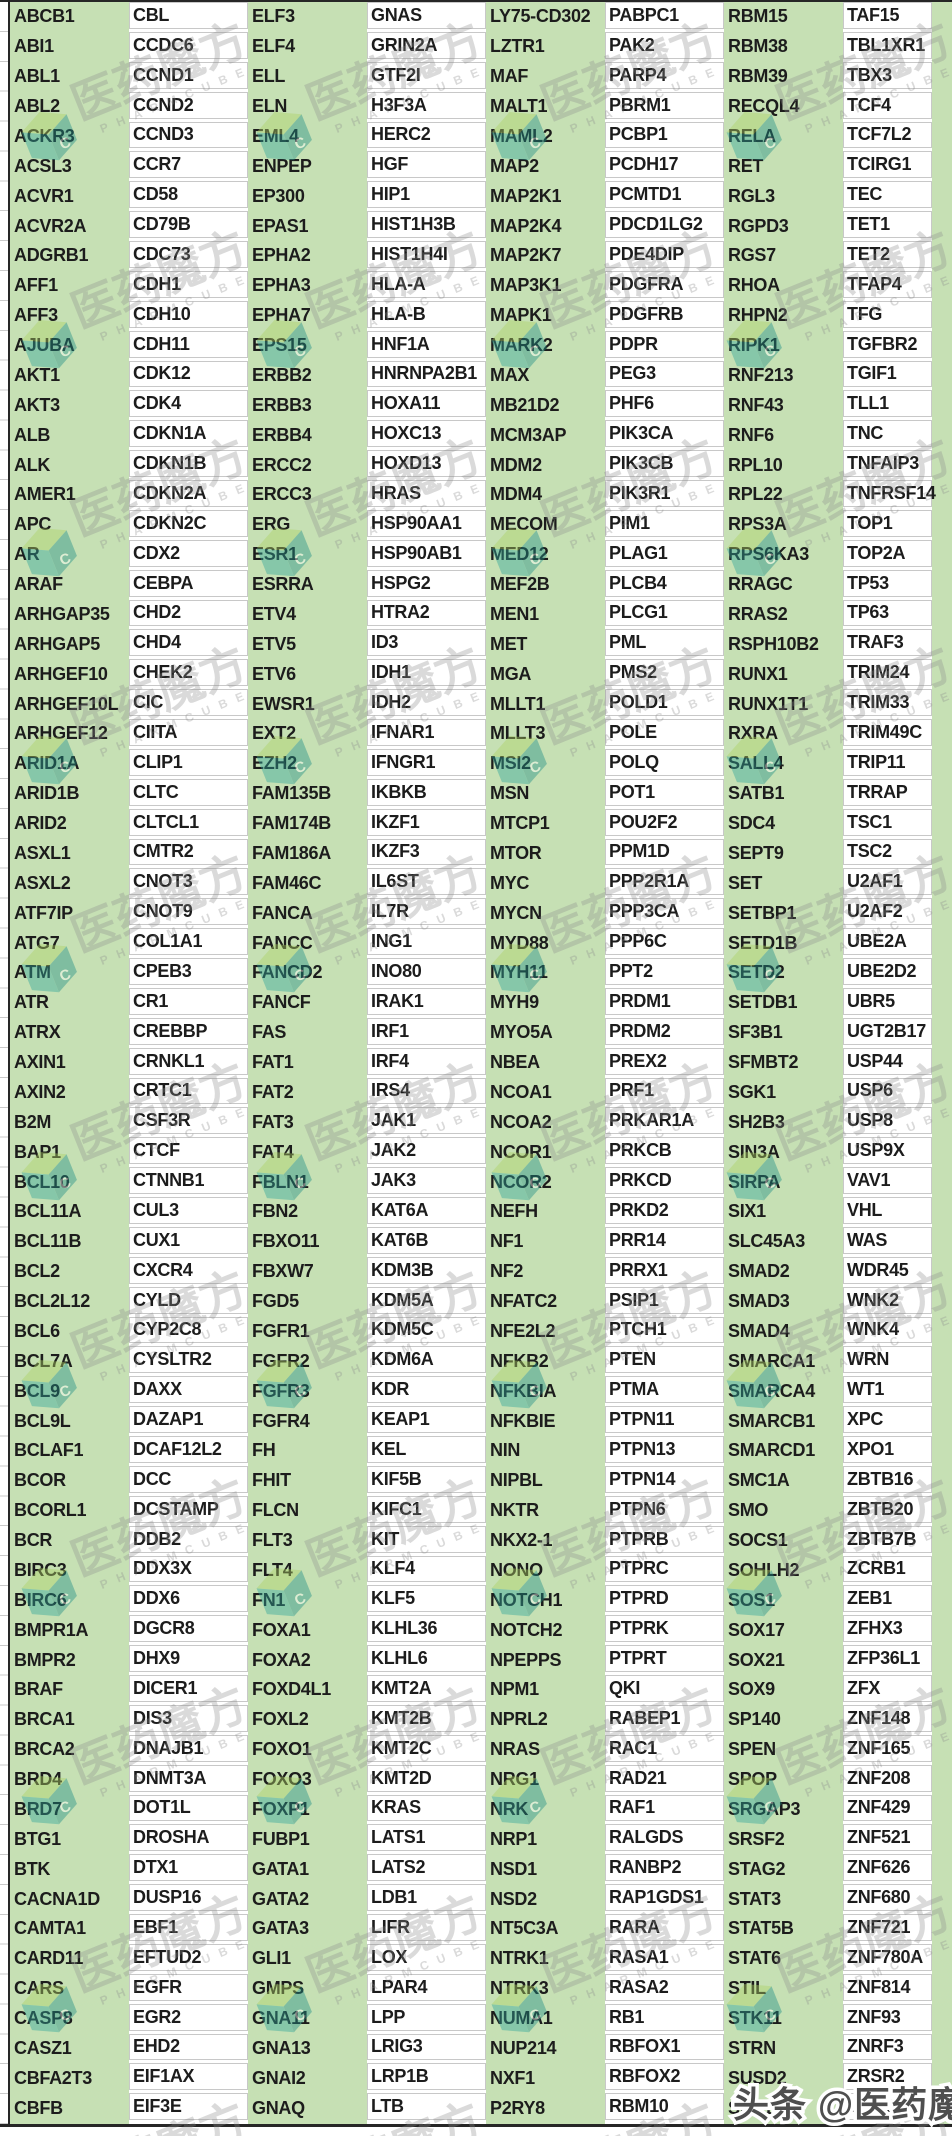  Describe the element at coordinates (664, 1749) in the screenshot. I see `gene-cell: RAC1` at that location.